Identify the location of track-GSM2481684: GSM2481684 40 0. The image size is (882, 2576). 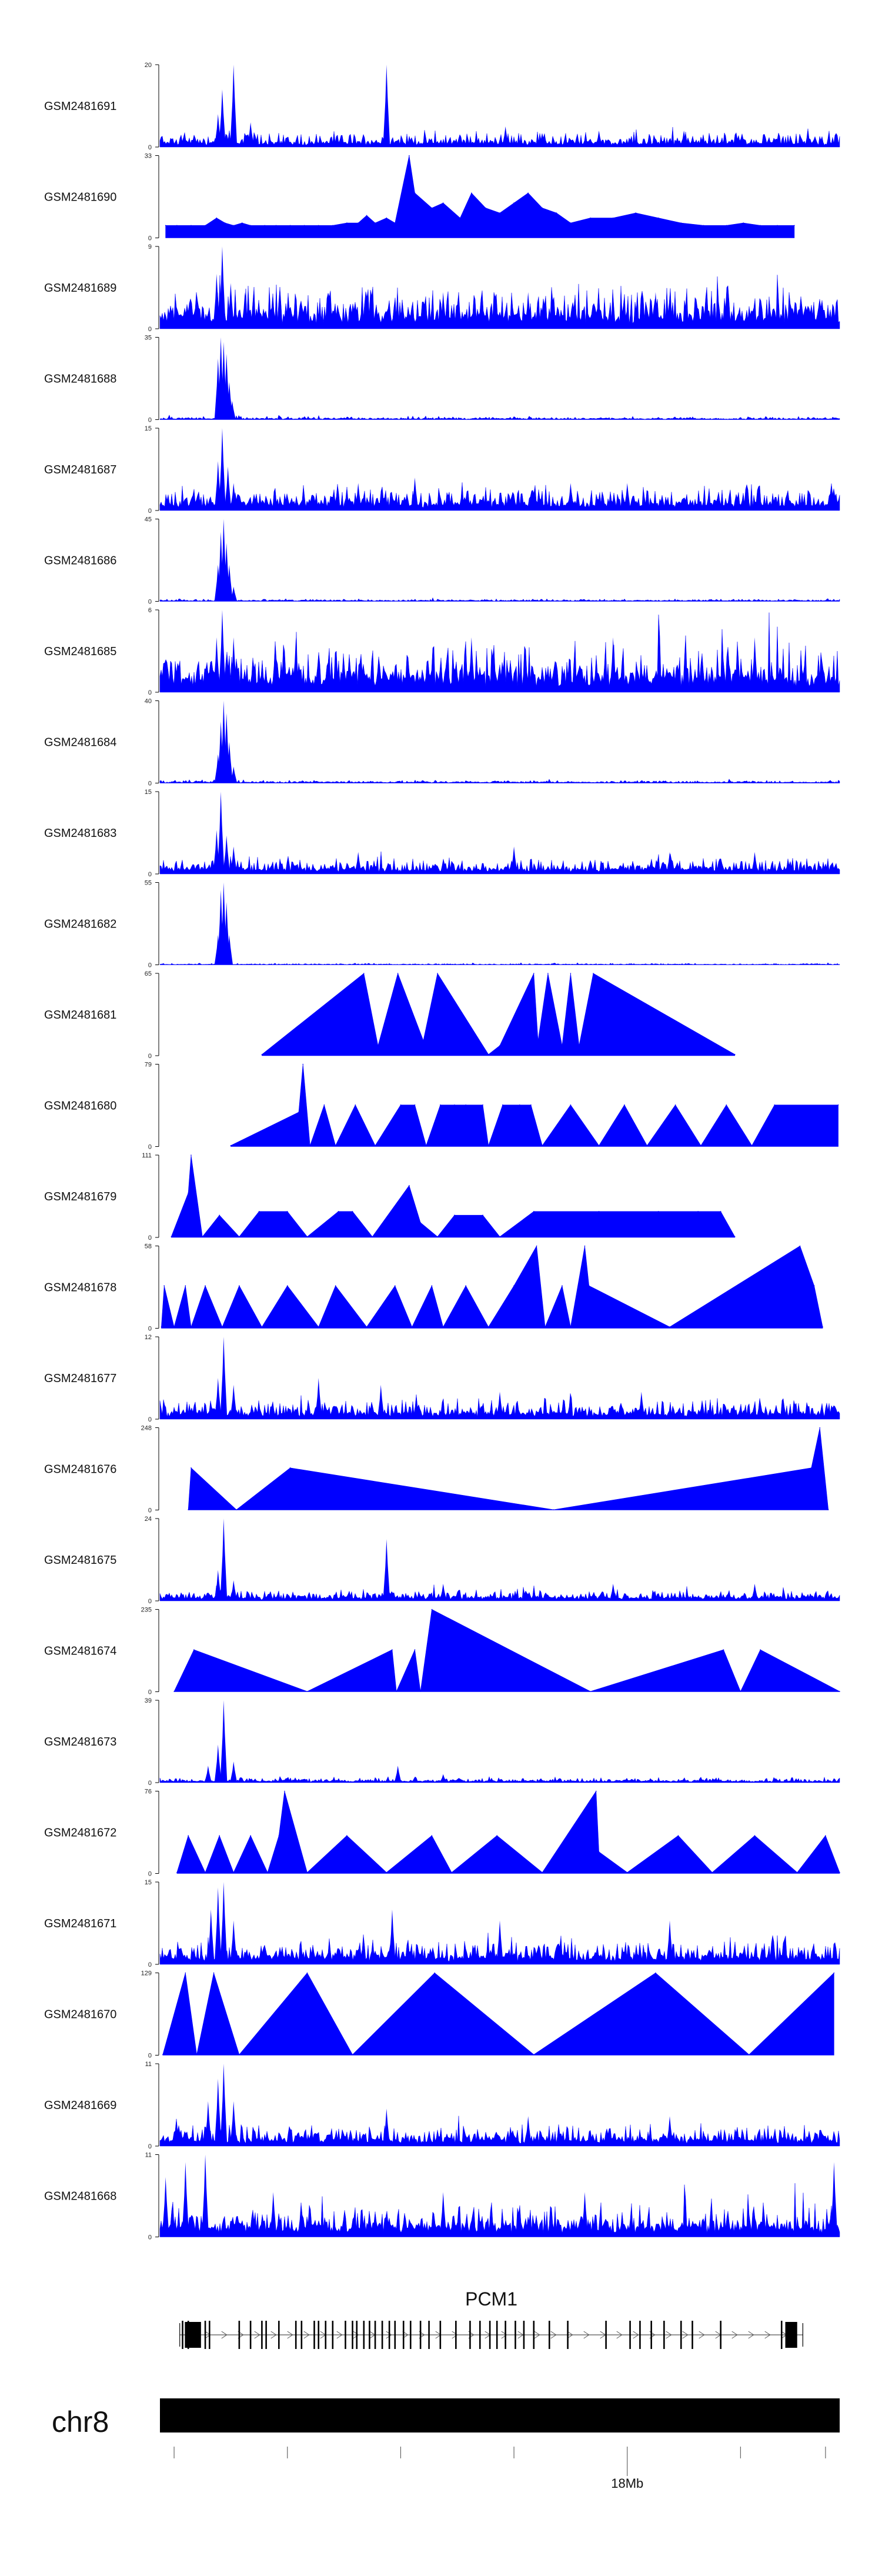
(442, 743).